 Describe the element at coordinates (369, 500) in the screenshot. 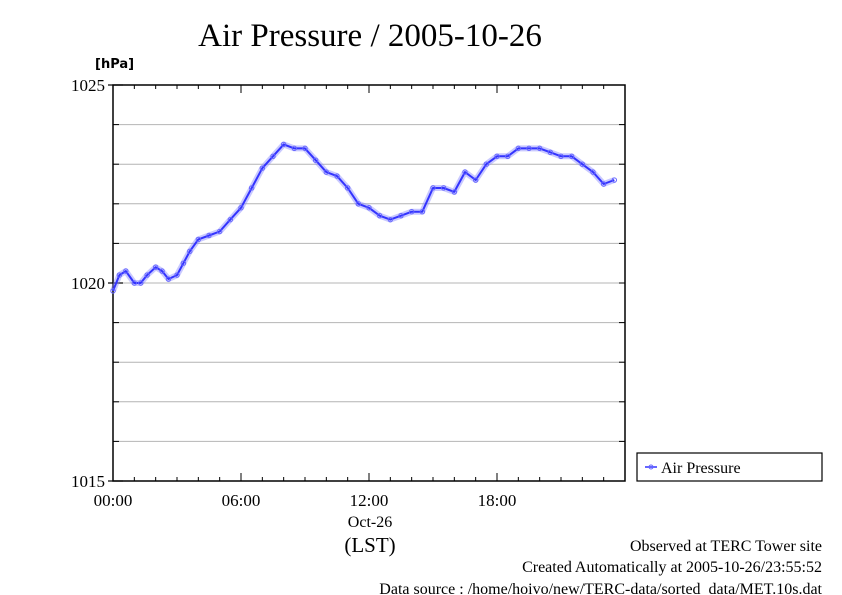

I see `x-tick-label: 12:00` at that location.